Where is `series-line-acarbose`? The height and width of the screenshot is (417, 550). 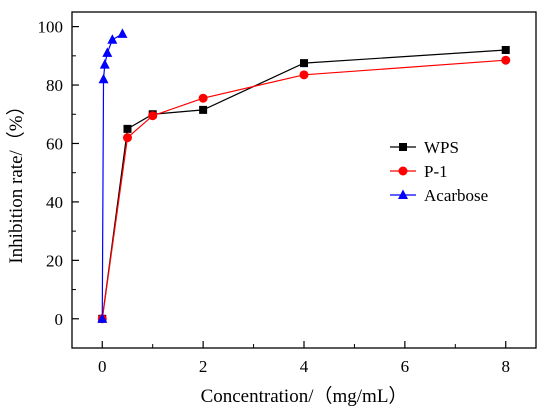 series-line-acarbose is located at coordinates (112, 176).